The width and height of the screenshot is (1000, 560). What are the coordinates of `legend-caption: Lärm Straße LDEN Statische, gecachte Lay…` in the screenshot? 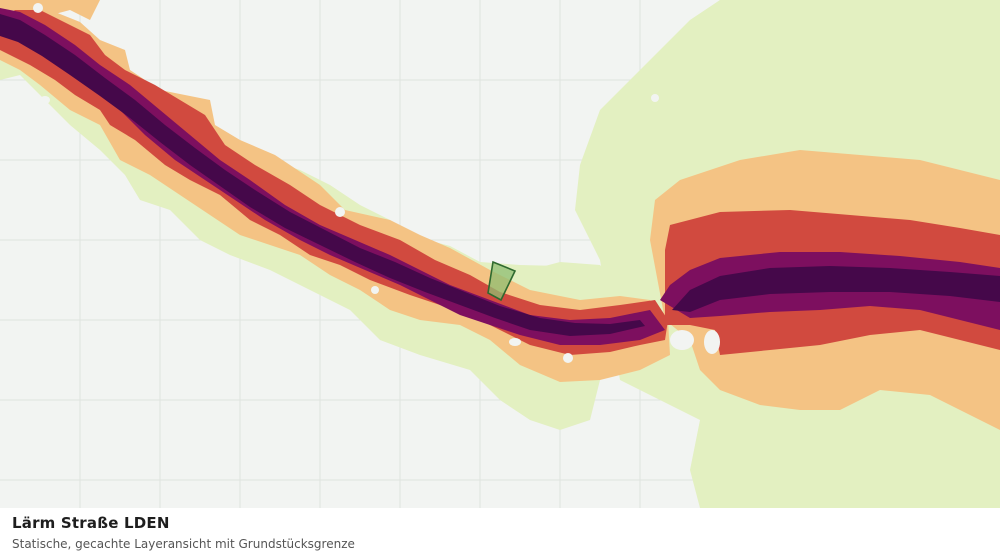 It's located at (500, 534).